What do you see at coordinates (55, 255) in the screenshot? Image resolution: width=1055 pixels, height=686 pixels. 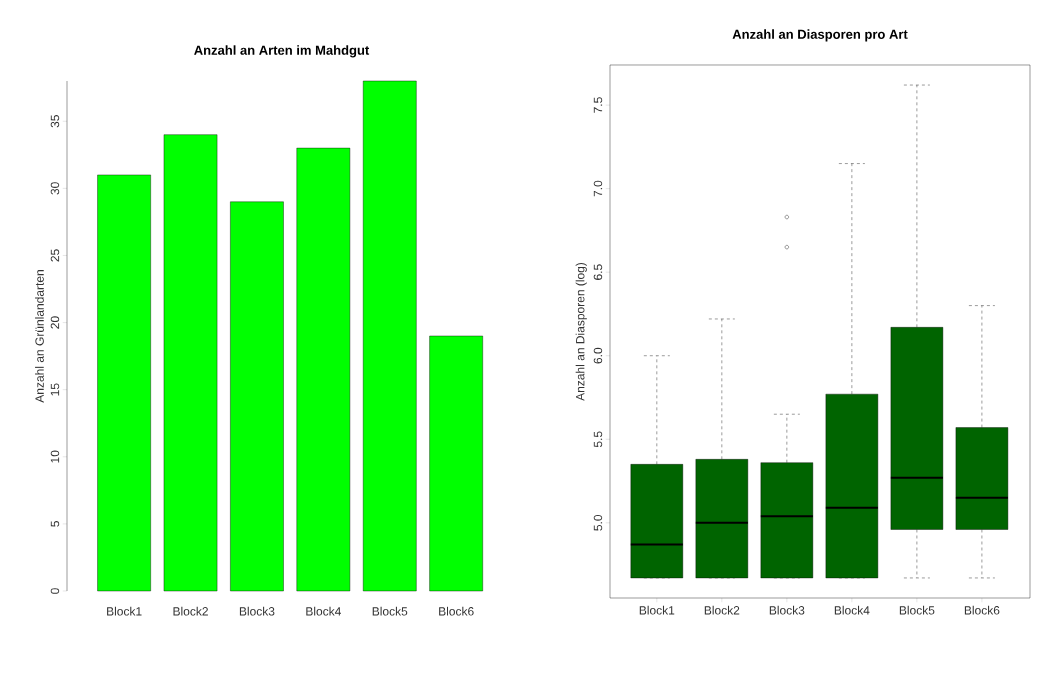 I see `y-tick-label: 25` at bounding box center [55, 255].